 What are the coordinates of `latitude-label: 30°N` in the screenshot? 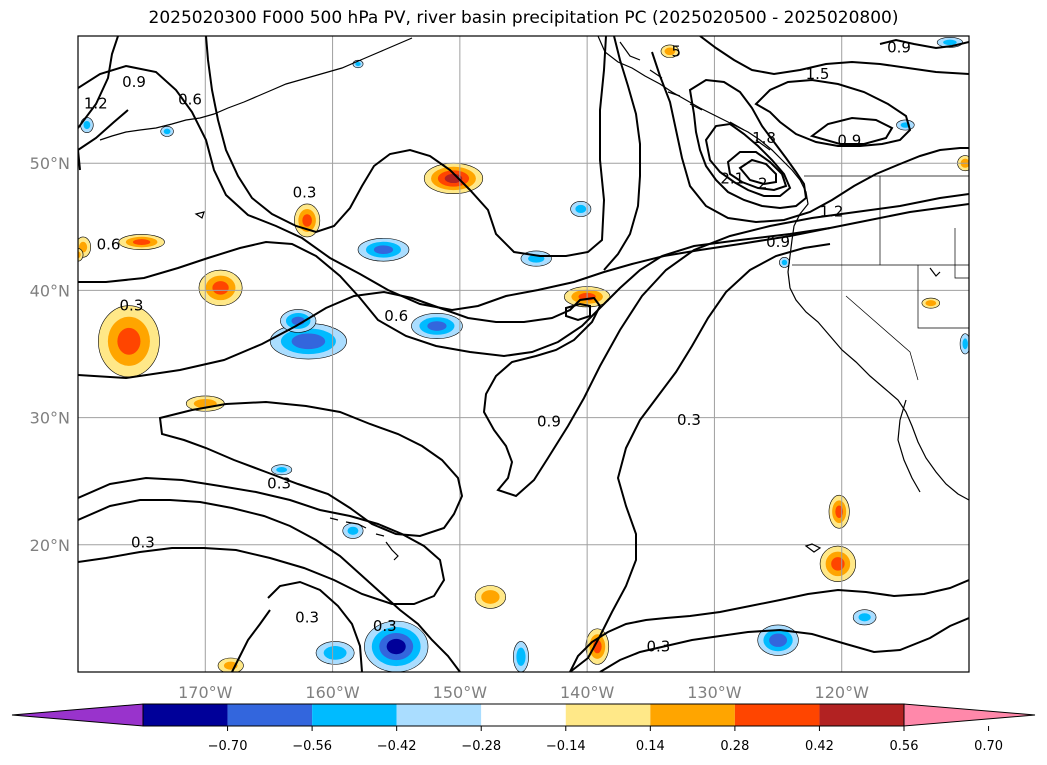 It's located at (50, 418).